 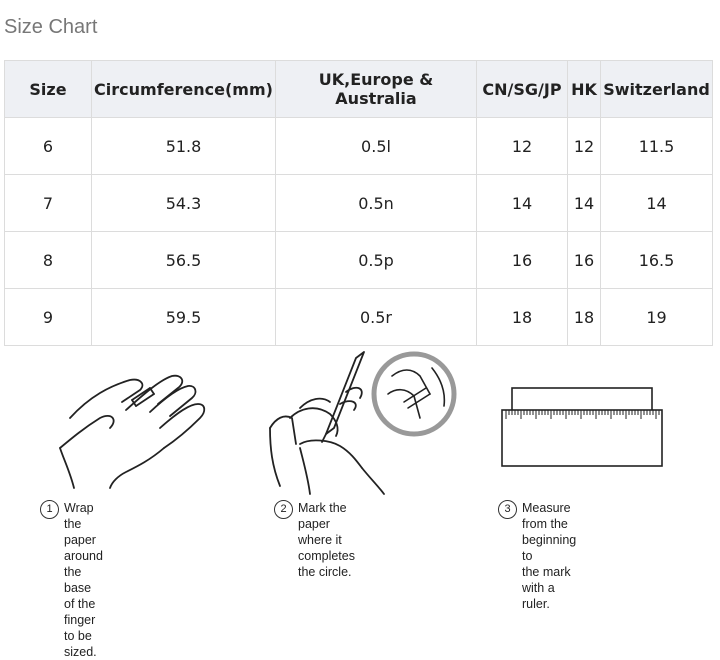 I want to click on table-row: 7 54.3 0.5n 14 14 14, so click(x=358, y=203).